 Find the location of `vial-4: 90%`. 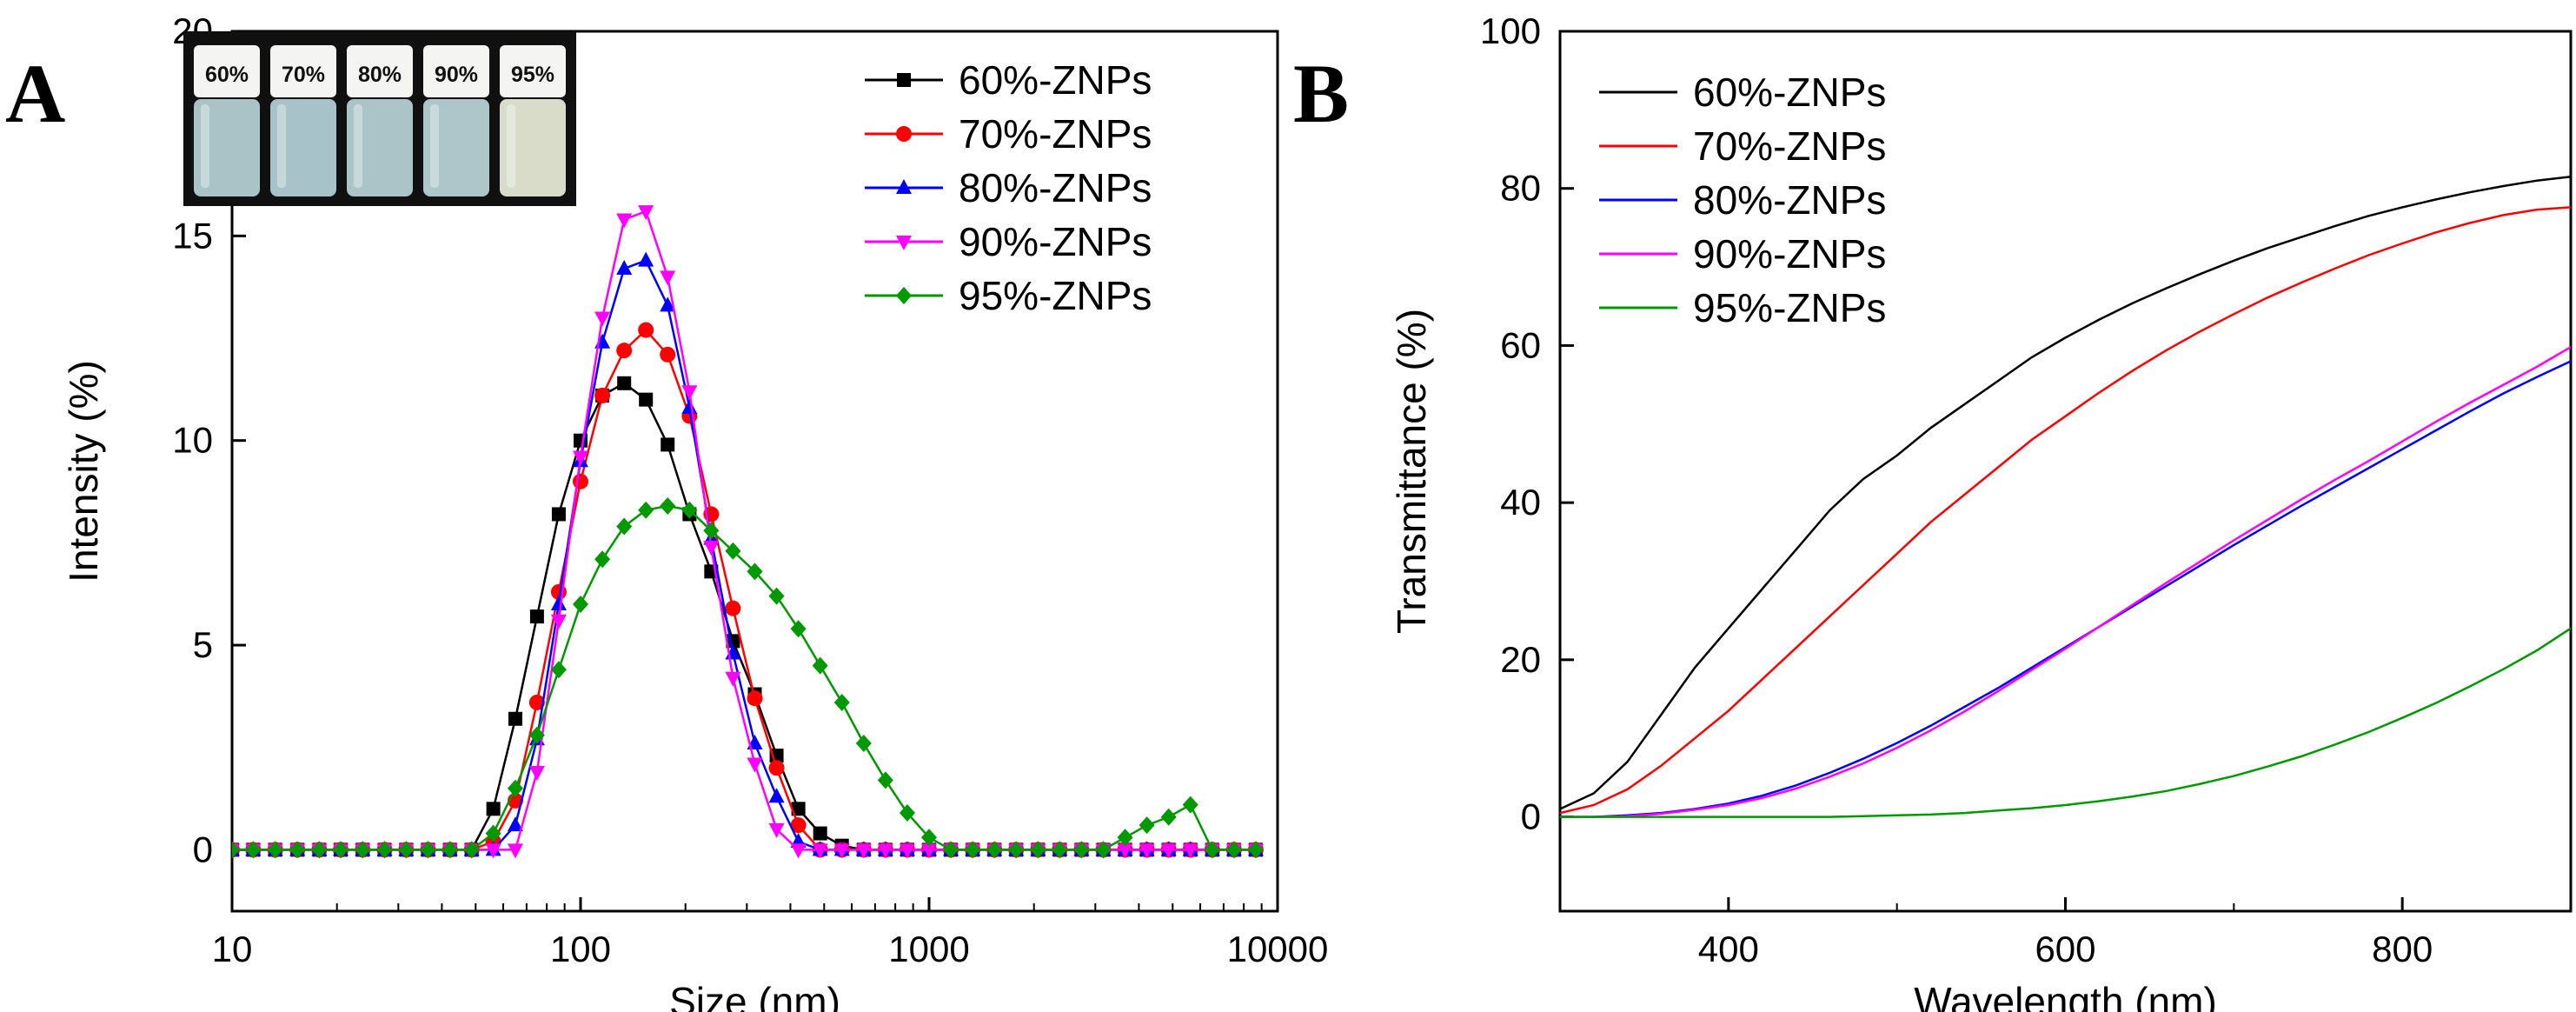

vial-4: 90% is located at coordinates (456, 120).